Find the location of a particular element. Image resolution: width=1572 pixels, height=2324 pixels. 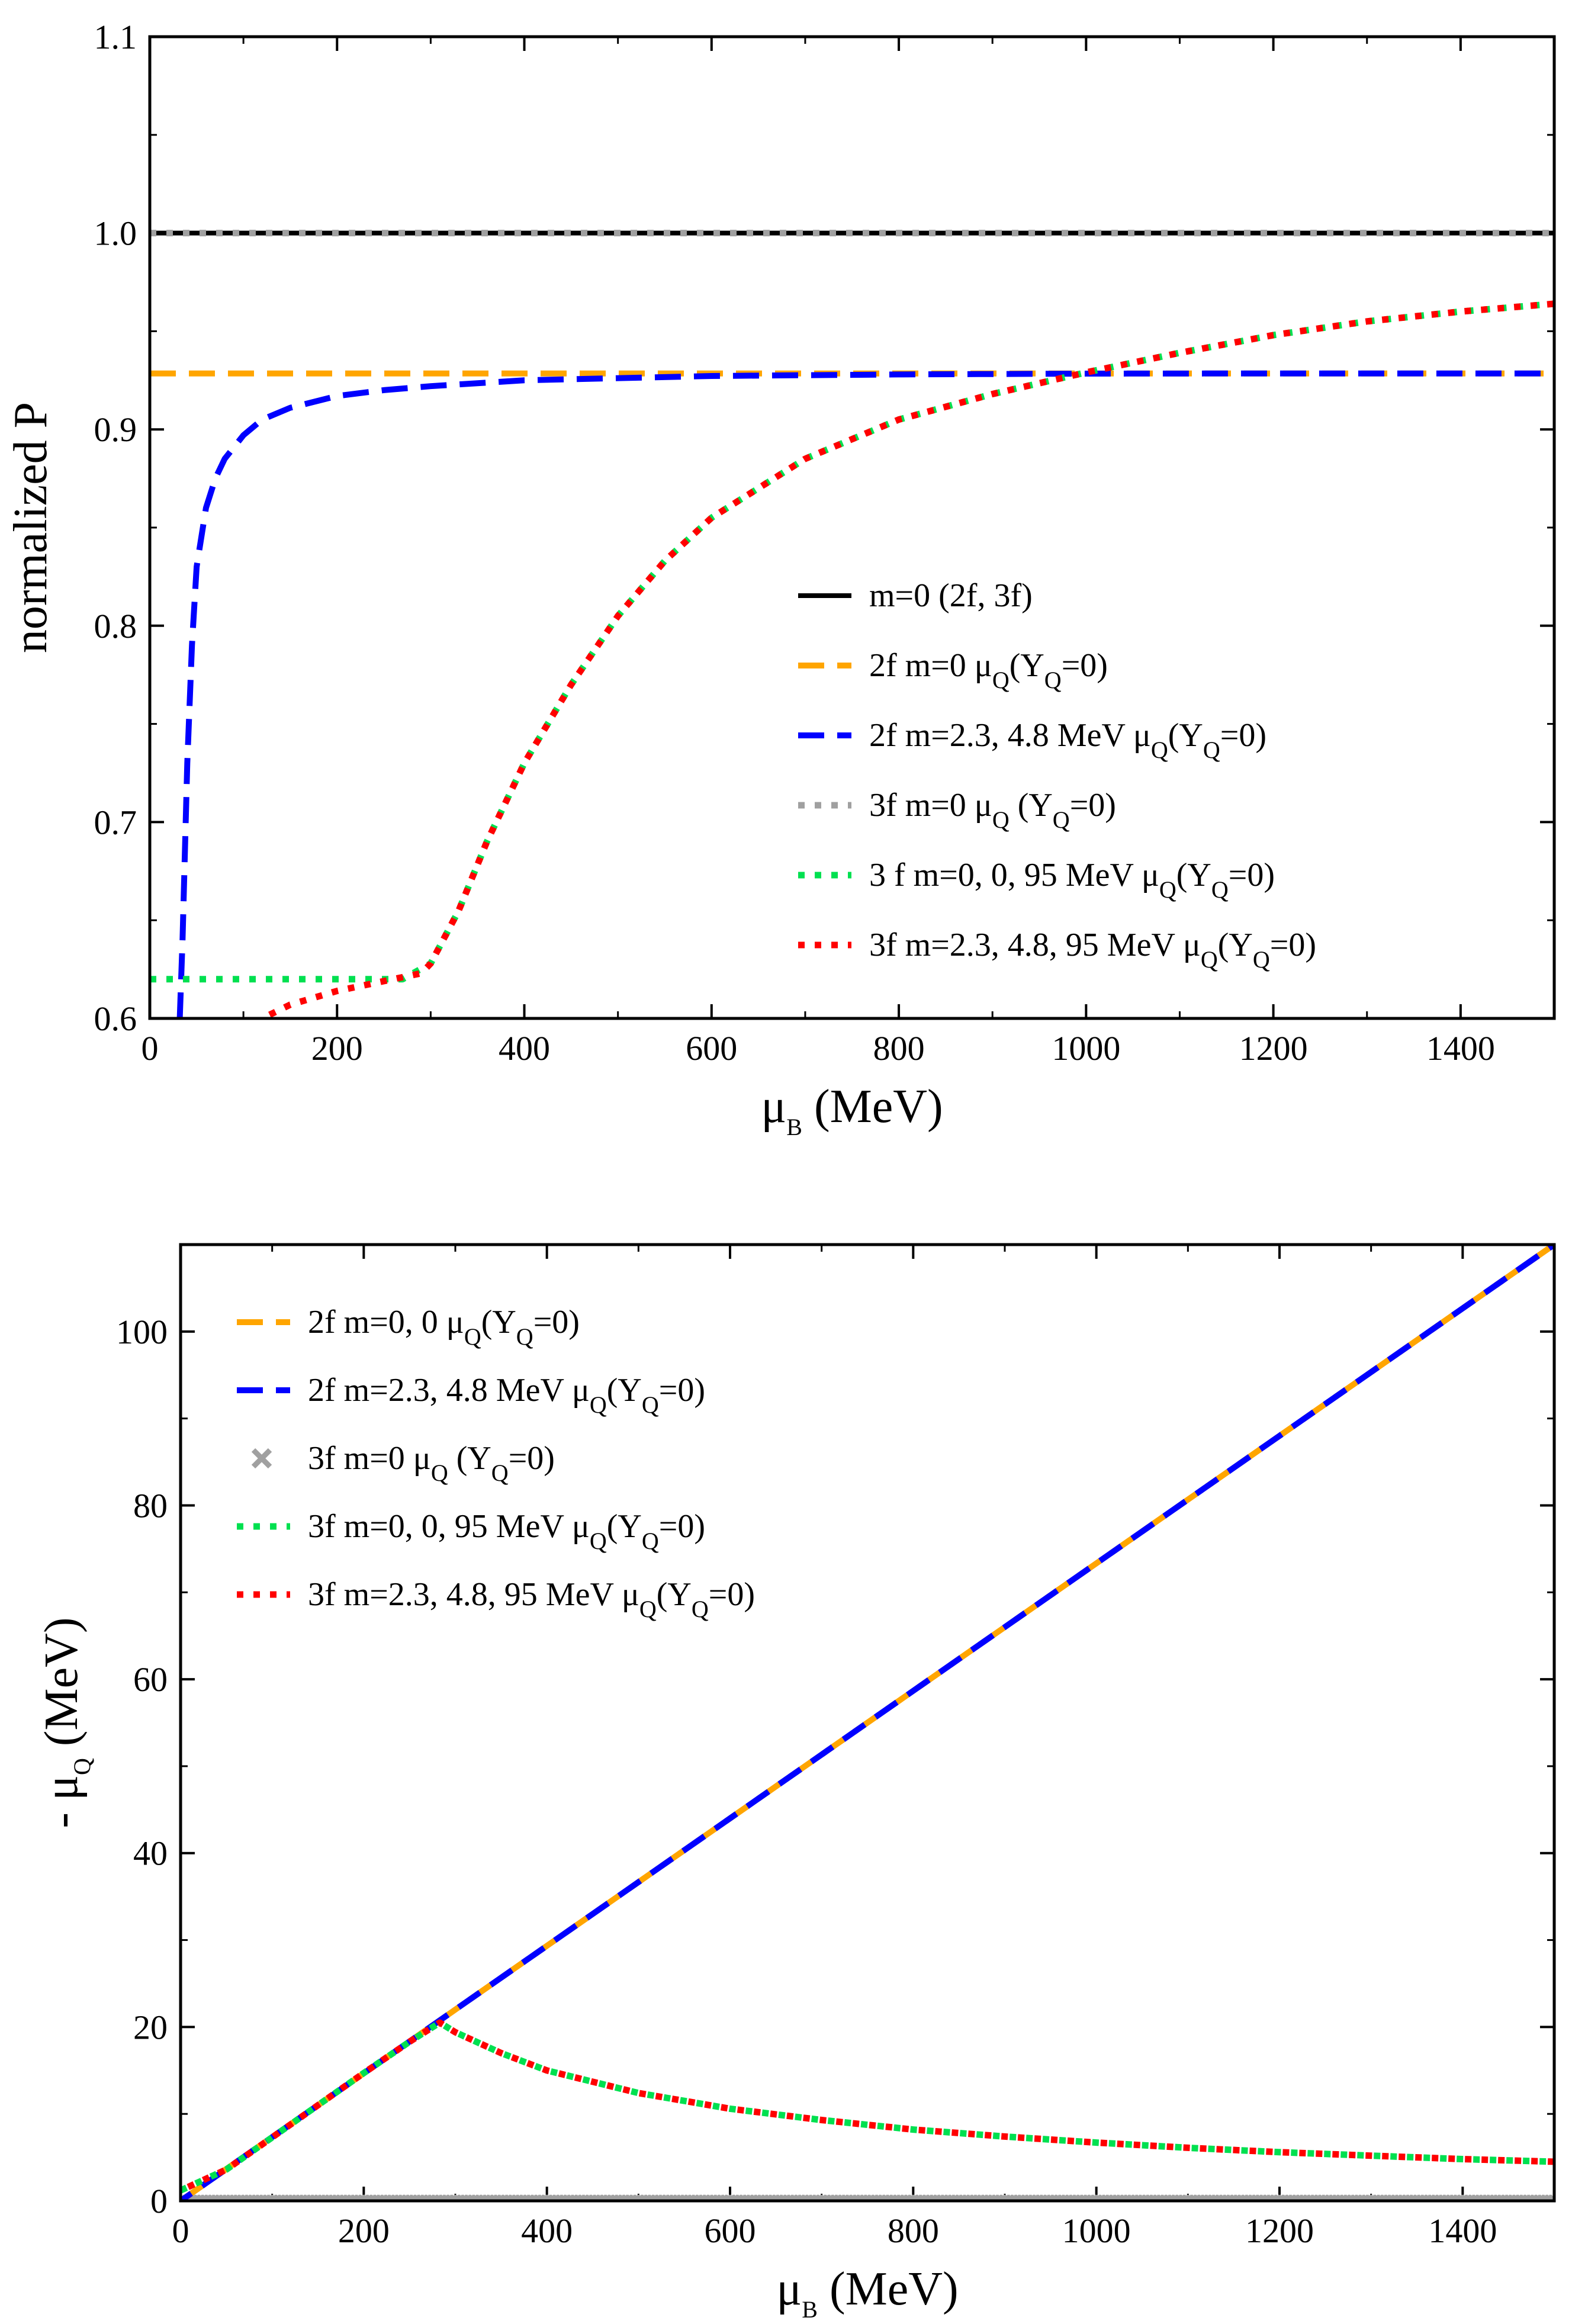

legend-label: 3f m=0, 0, 95 MeV μQ(YQ=0) is located at coordinates (506, 1531).